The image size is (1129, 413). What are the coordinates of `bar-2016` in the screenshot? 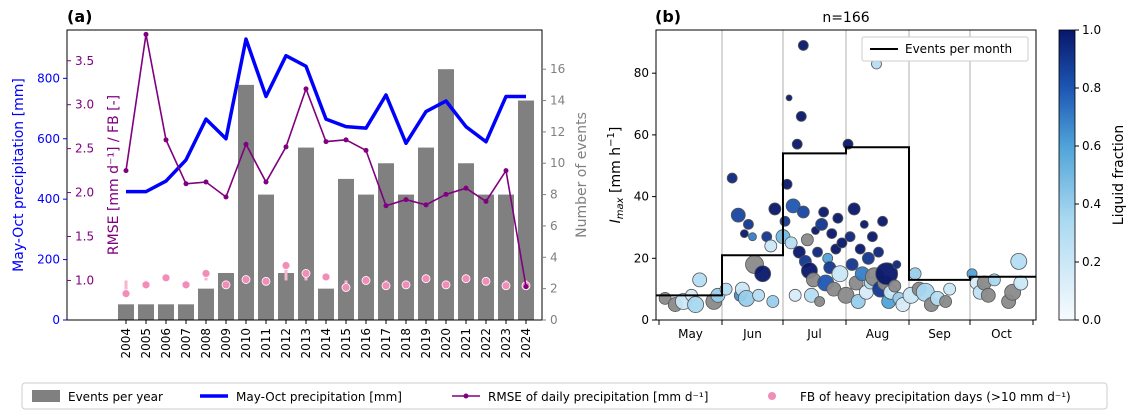 It's located at (366, 257).